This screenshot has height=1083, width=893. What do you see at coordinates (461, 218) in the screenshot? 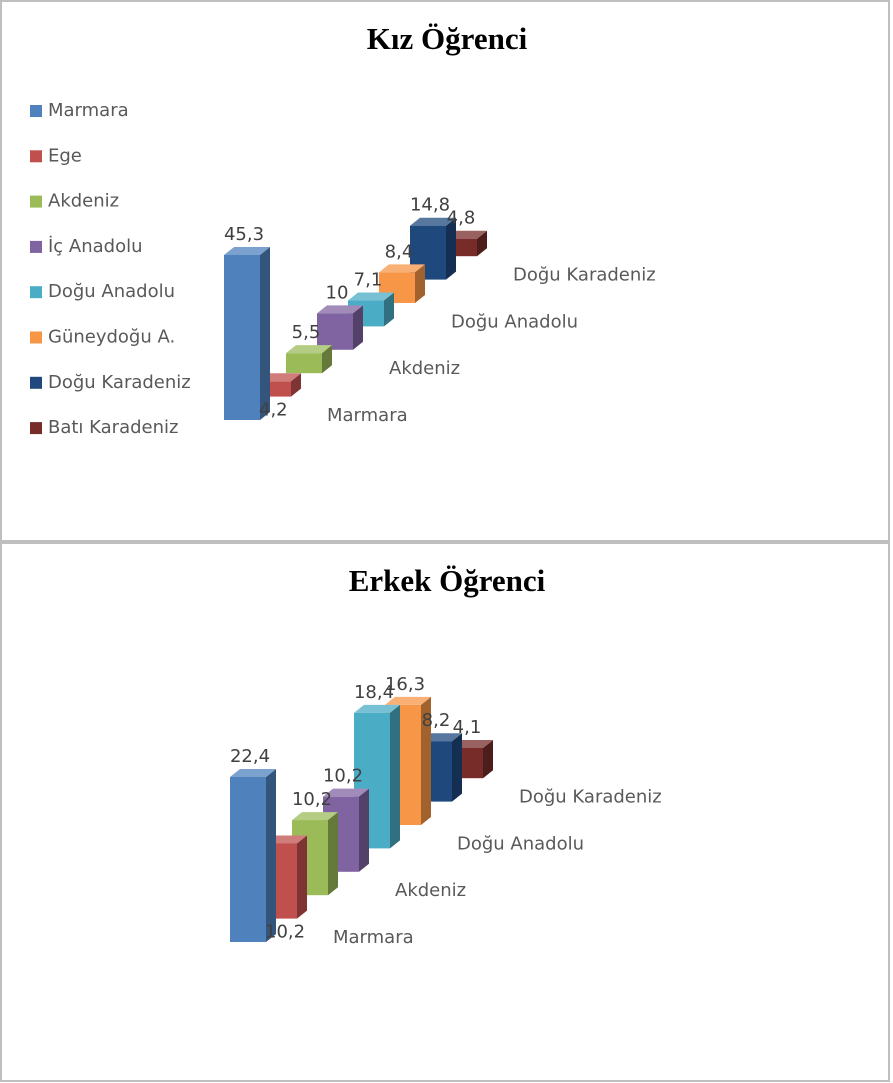
I see `value-label: 4,8` at bounding box center [461, 218].